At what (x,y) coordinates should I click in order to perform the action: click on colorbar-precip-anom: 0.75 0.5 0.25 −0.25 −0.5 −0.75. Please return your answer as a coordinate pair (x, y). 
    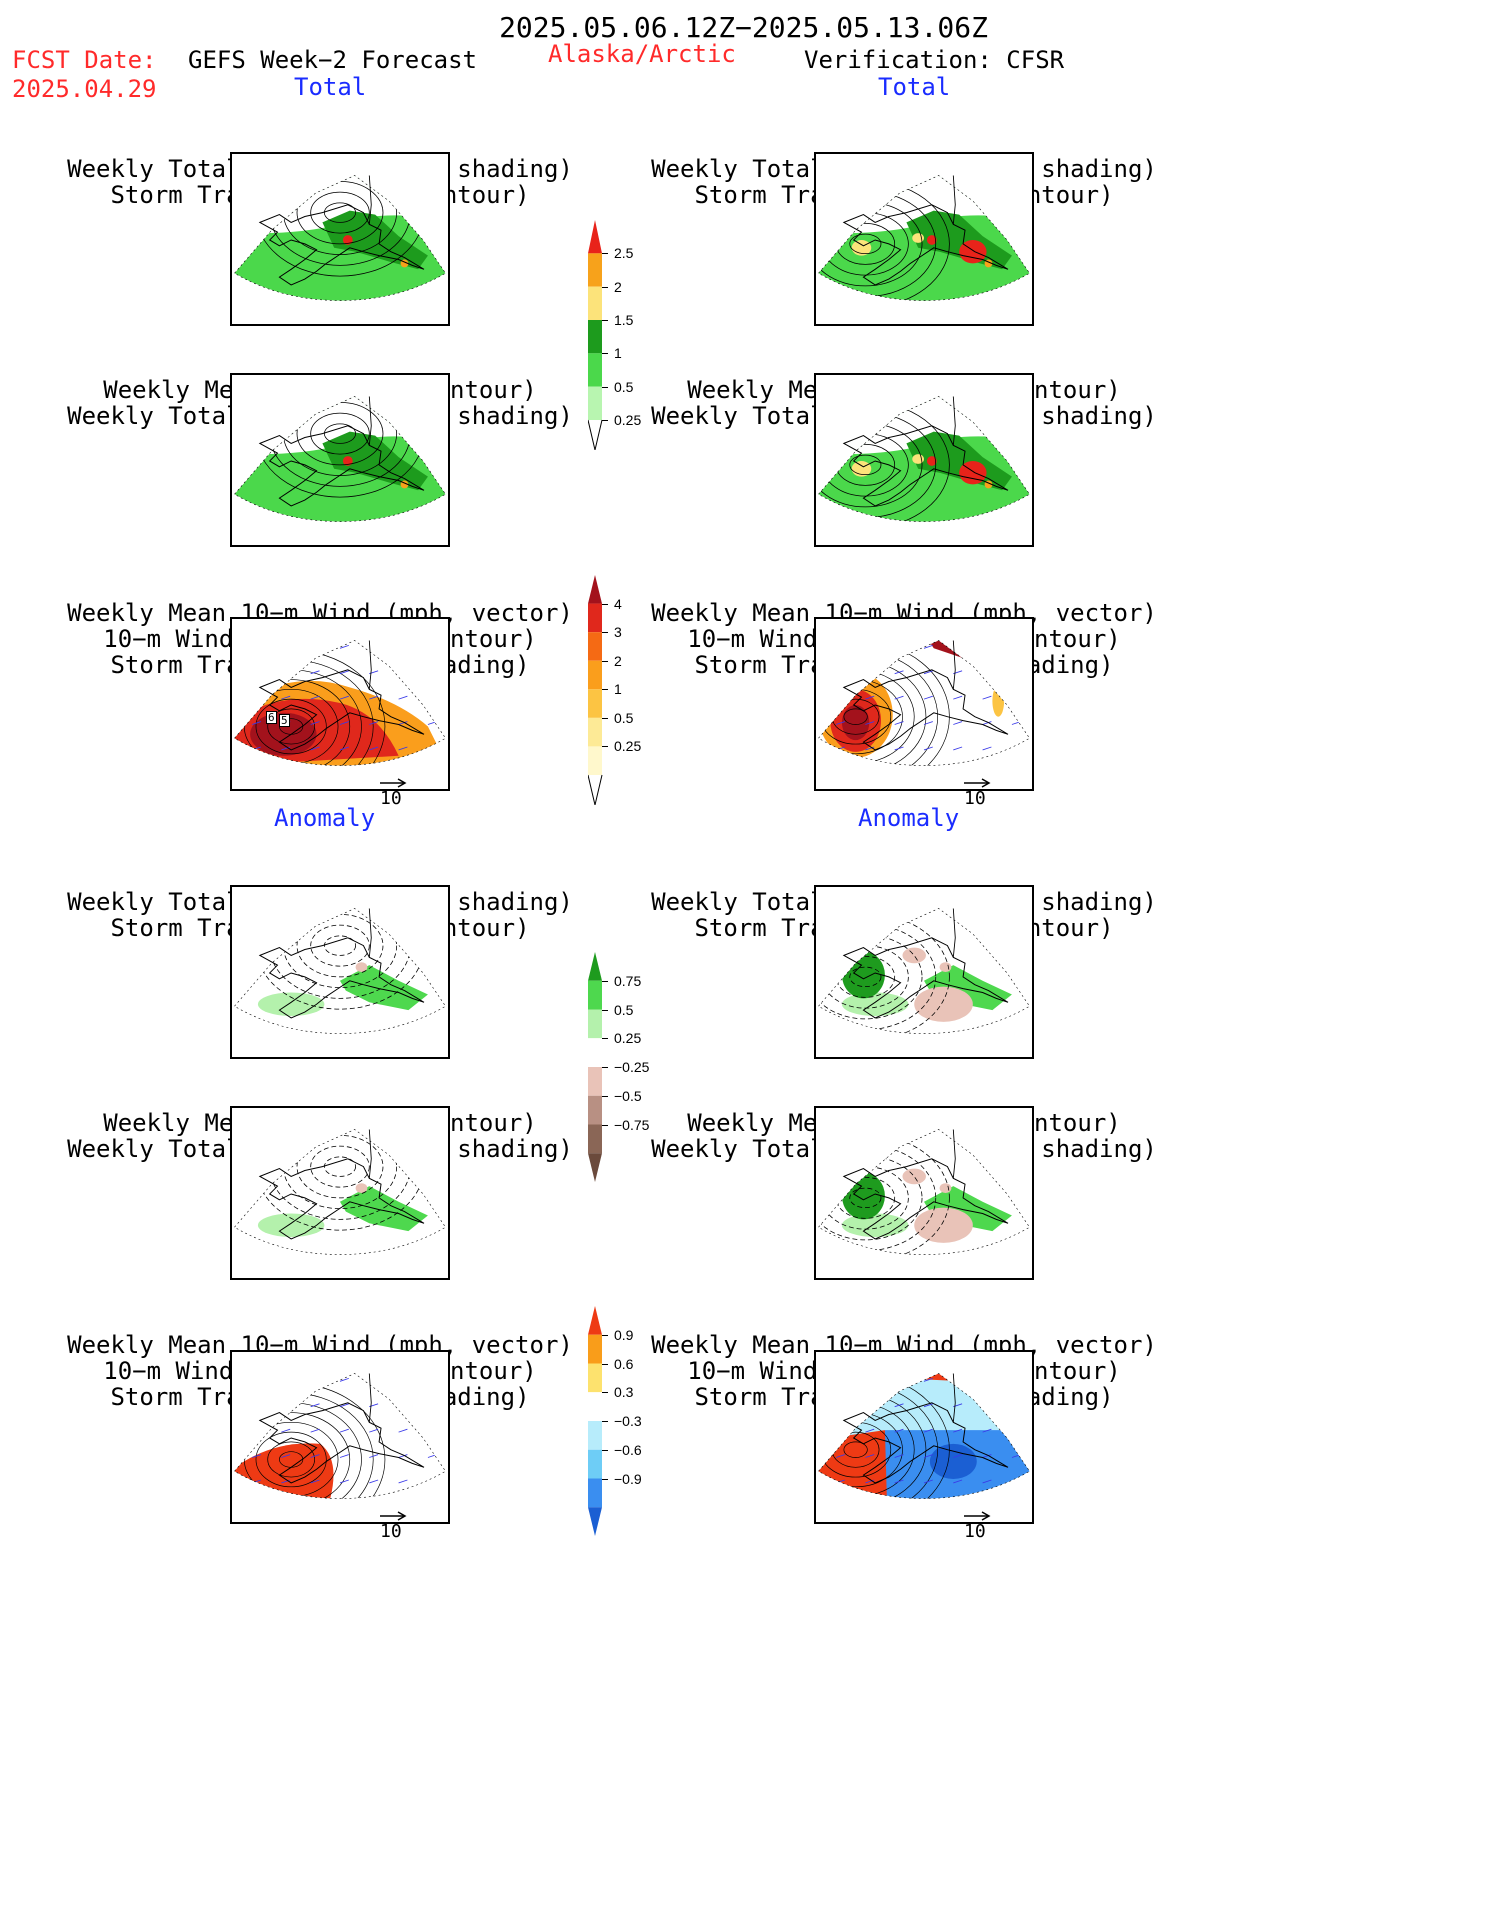
    Looking at the image, I should click on (633, 1067).